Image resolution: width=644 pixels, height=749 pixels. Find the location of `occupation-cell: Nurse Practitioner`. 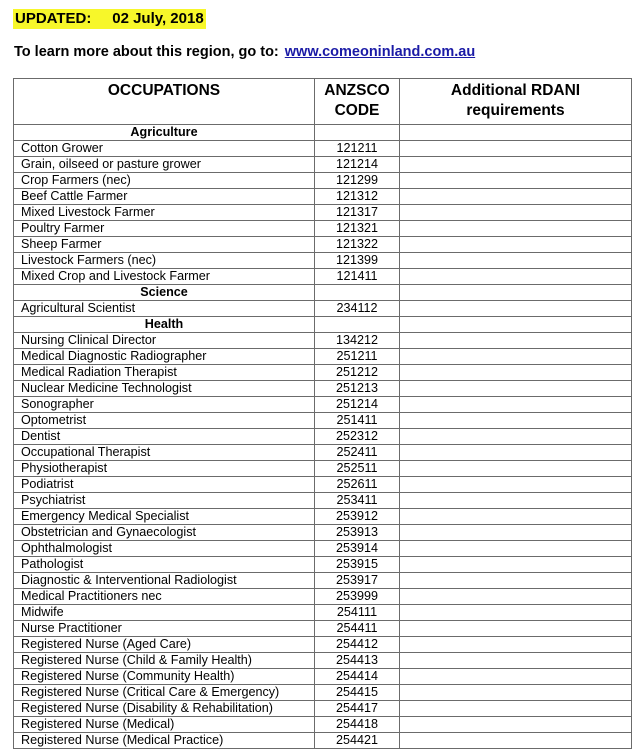

occupation-cell: Nurse Practitioner is located at coordinates (164, 628).